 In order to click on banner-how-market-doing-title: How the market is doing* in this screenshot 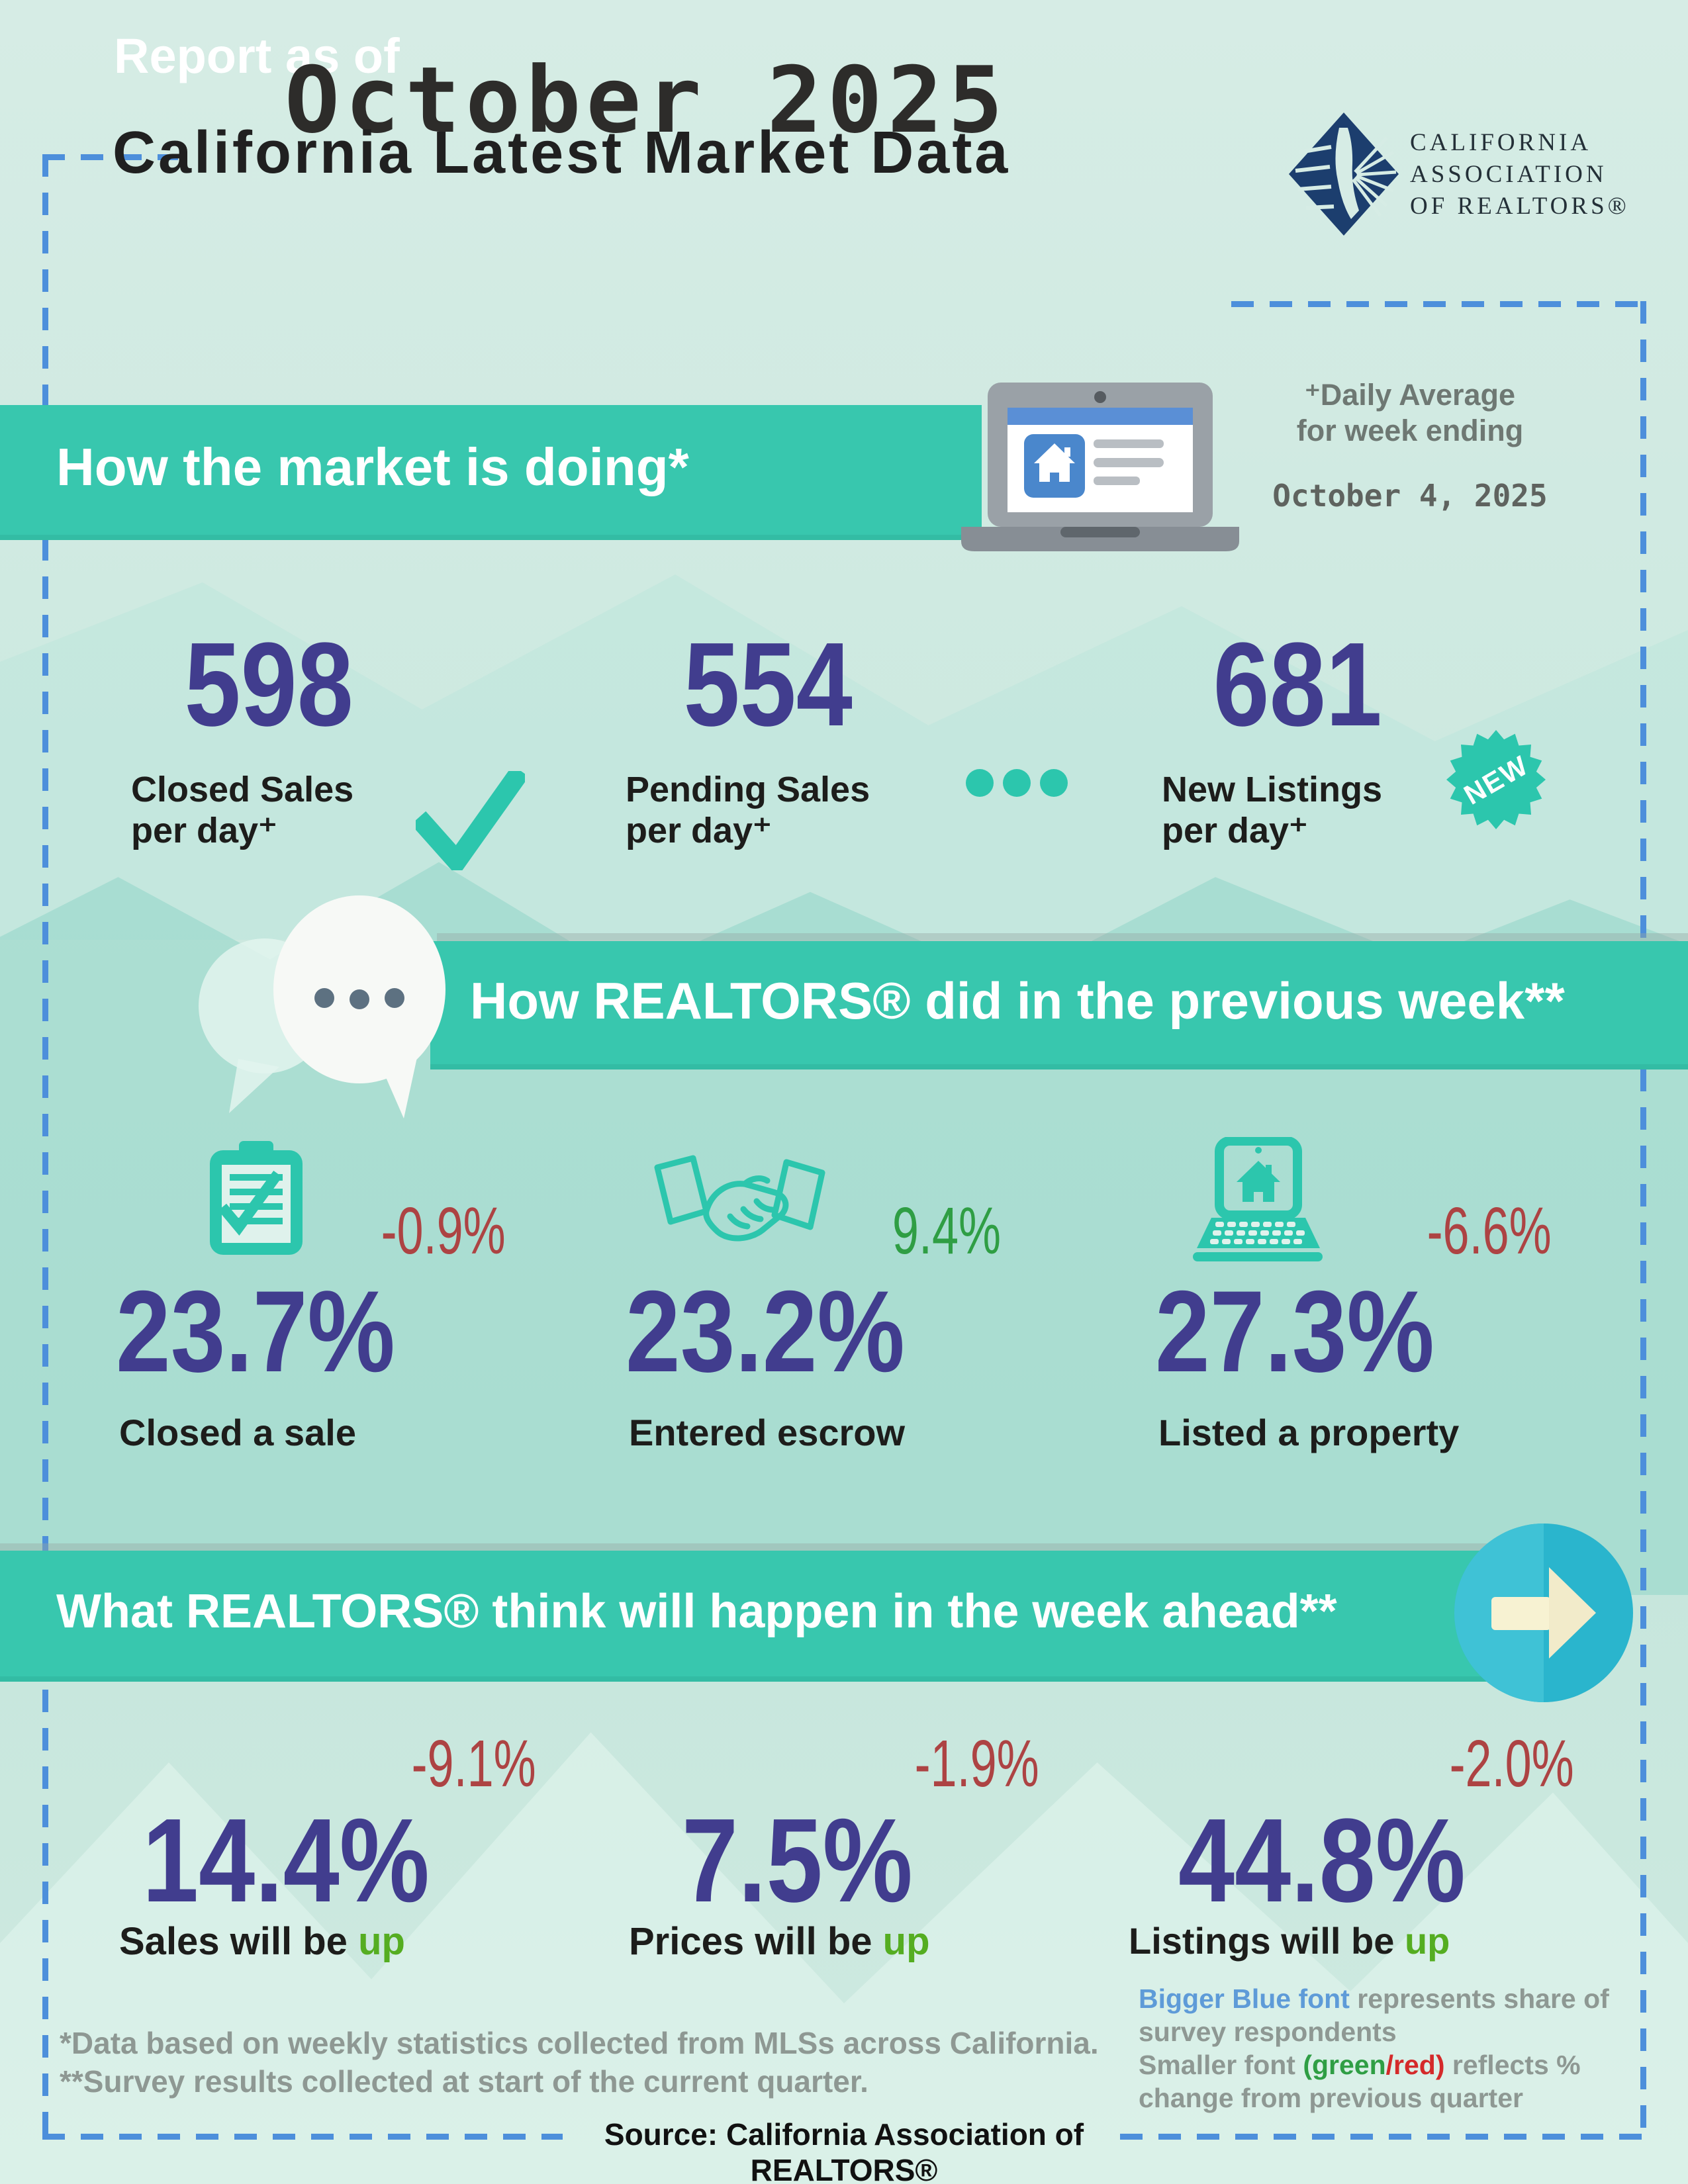, I will do `click(373, 466)`.